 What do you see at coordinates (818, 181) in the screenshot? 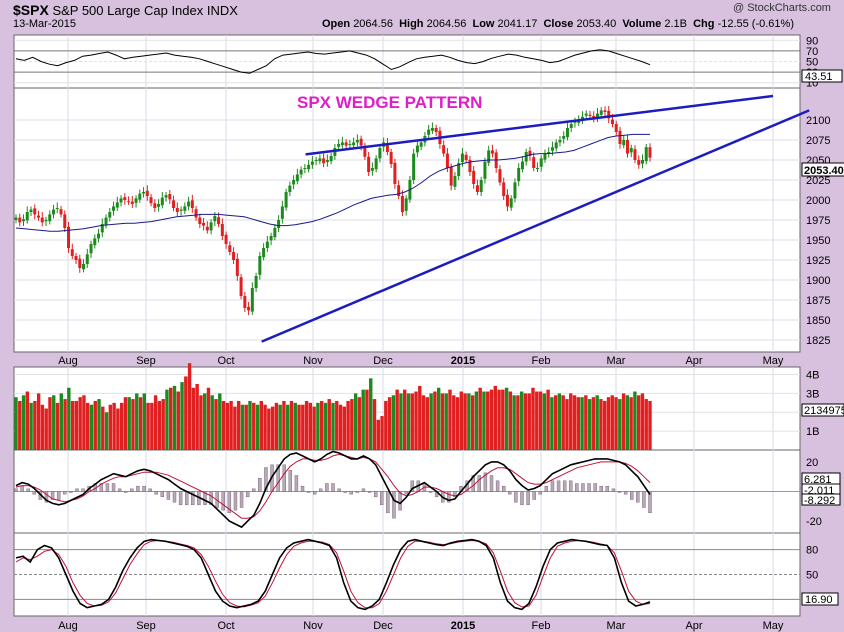
I see `price-tick-label: 2025` at bounding box center [818, 181].